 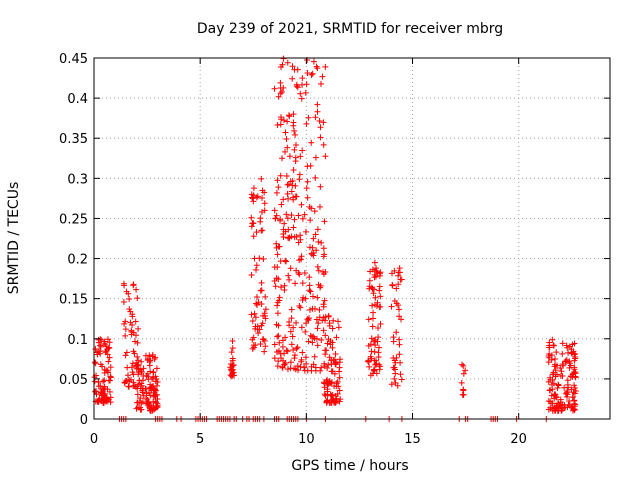 What do you see at coordinates (412, 439) in the screenshot?
I see `x-tick-label: 15` at bounding box center [412, 439].